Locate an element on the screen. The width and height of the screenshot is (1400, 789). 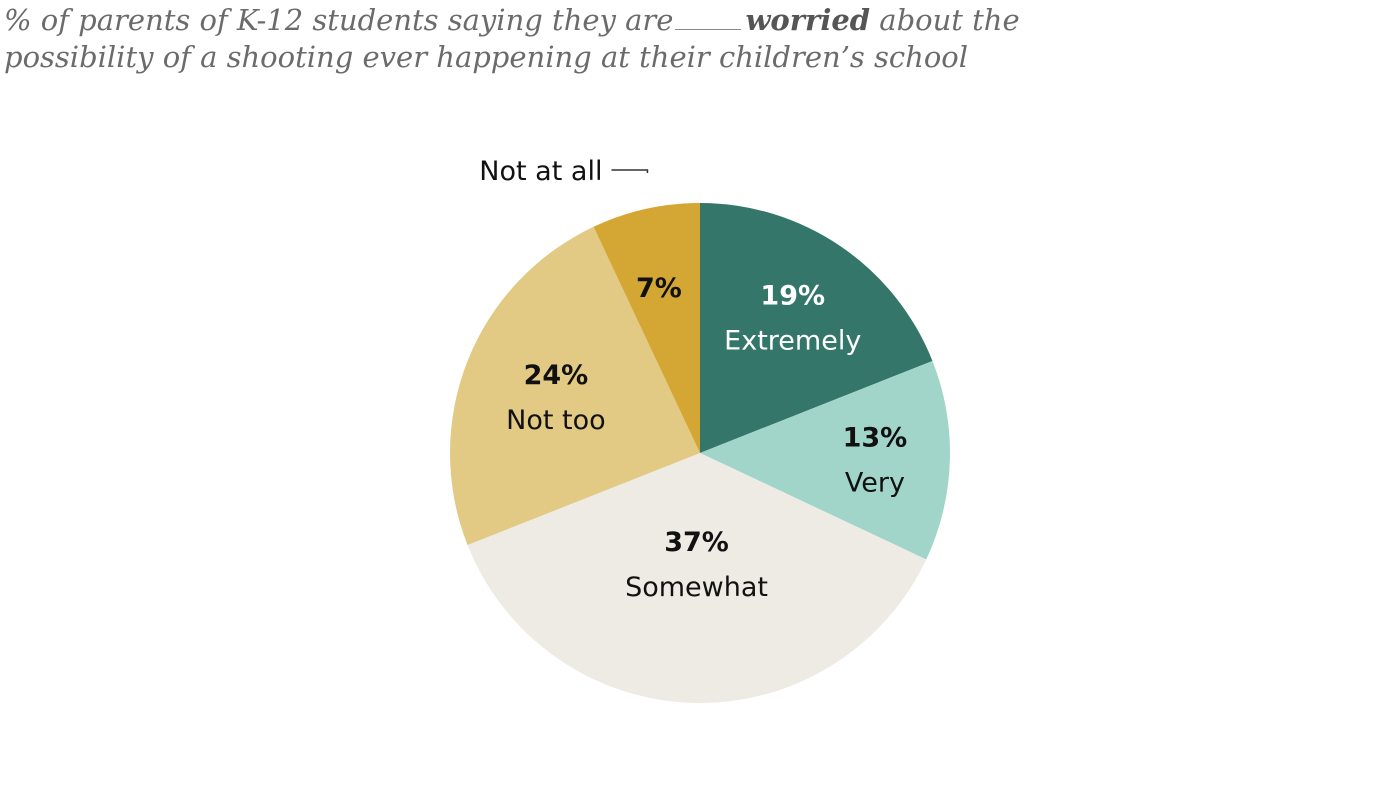
slice-somewhat is located at coordinates (697, 578).